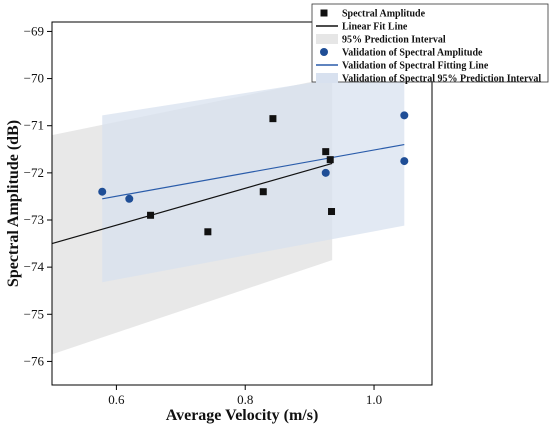 Image resolution: width=550 pixels, height=427 pixels. Describe the element at coordinates (34, 78) in the screenshot. I see `y-tick-label: −70` at that location.